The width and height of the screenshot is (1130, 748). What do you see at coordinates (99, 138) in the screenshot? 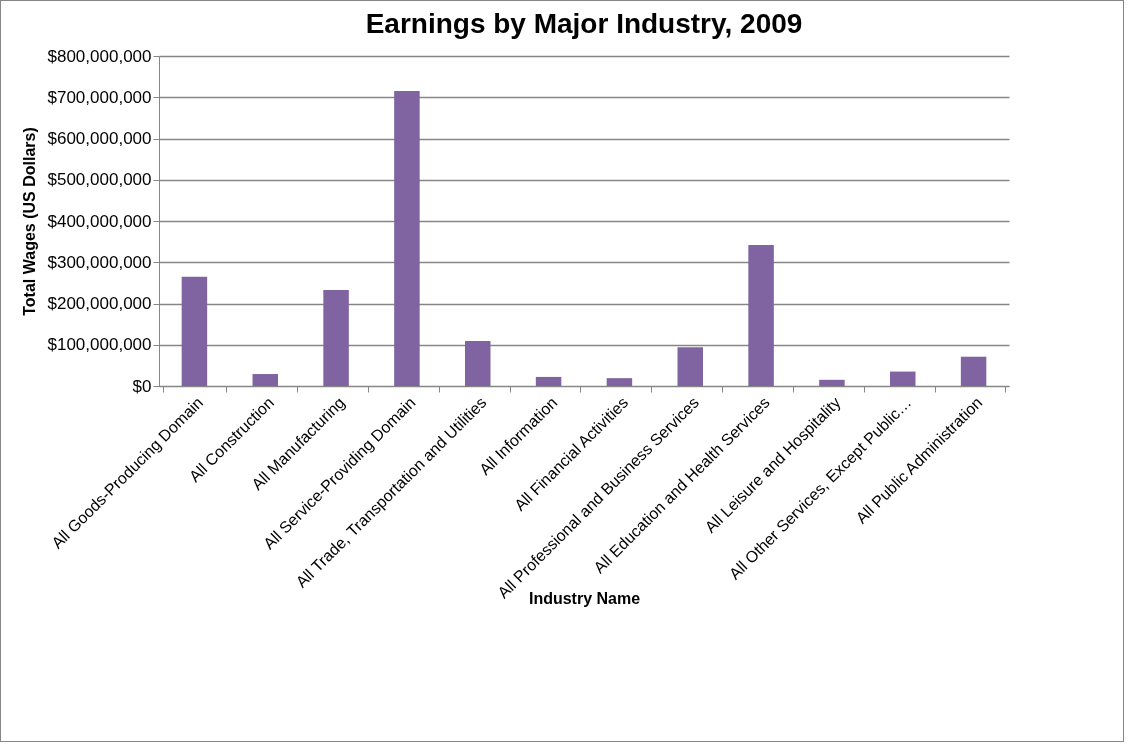
I see `y-tick-label: $600,000,000` at bounding box center [99, 138].